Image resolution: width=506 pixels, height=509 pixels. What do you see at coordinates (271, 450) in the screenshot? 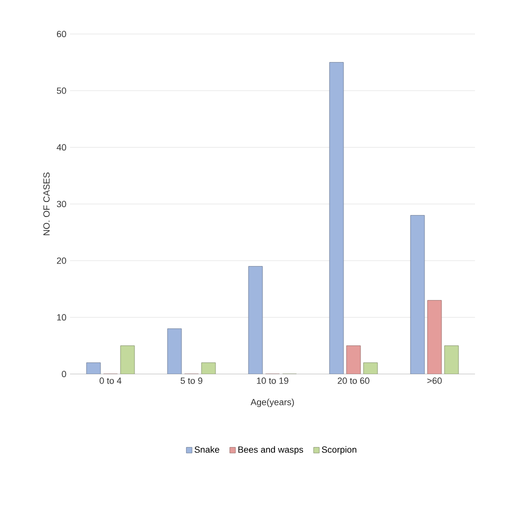
I see `legend-label: Bees and wasps` at bounding box center [271, 450].